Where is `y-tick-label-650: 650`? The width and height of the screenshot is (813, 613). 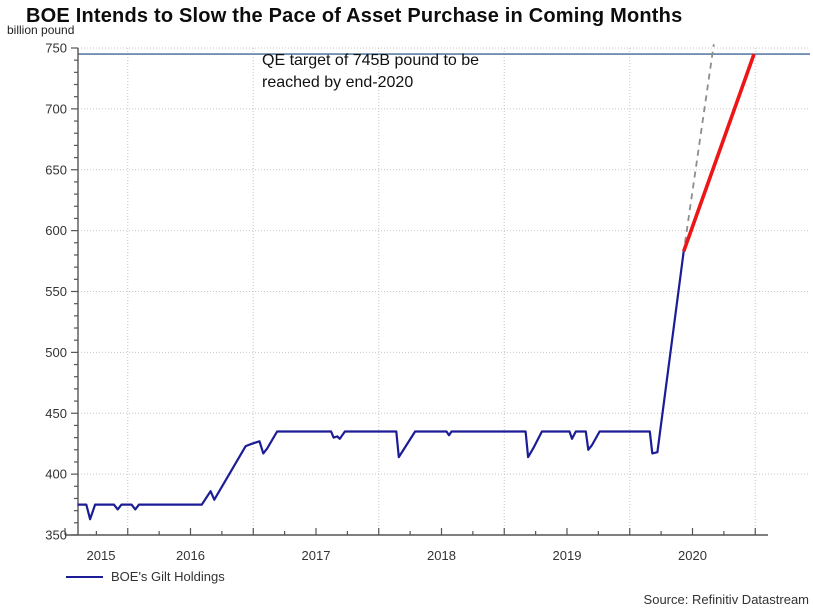
y-tick-label-650: 650 is located at coordinates (56, 169).